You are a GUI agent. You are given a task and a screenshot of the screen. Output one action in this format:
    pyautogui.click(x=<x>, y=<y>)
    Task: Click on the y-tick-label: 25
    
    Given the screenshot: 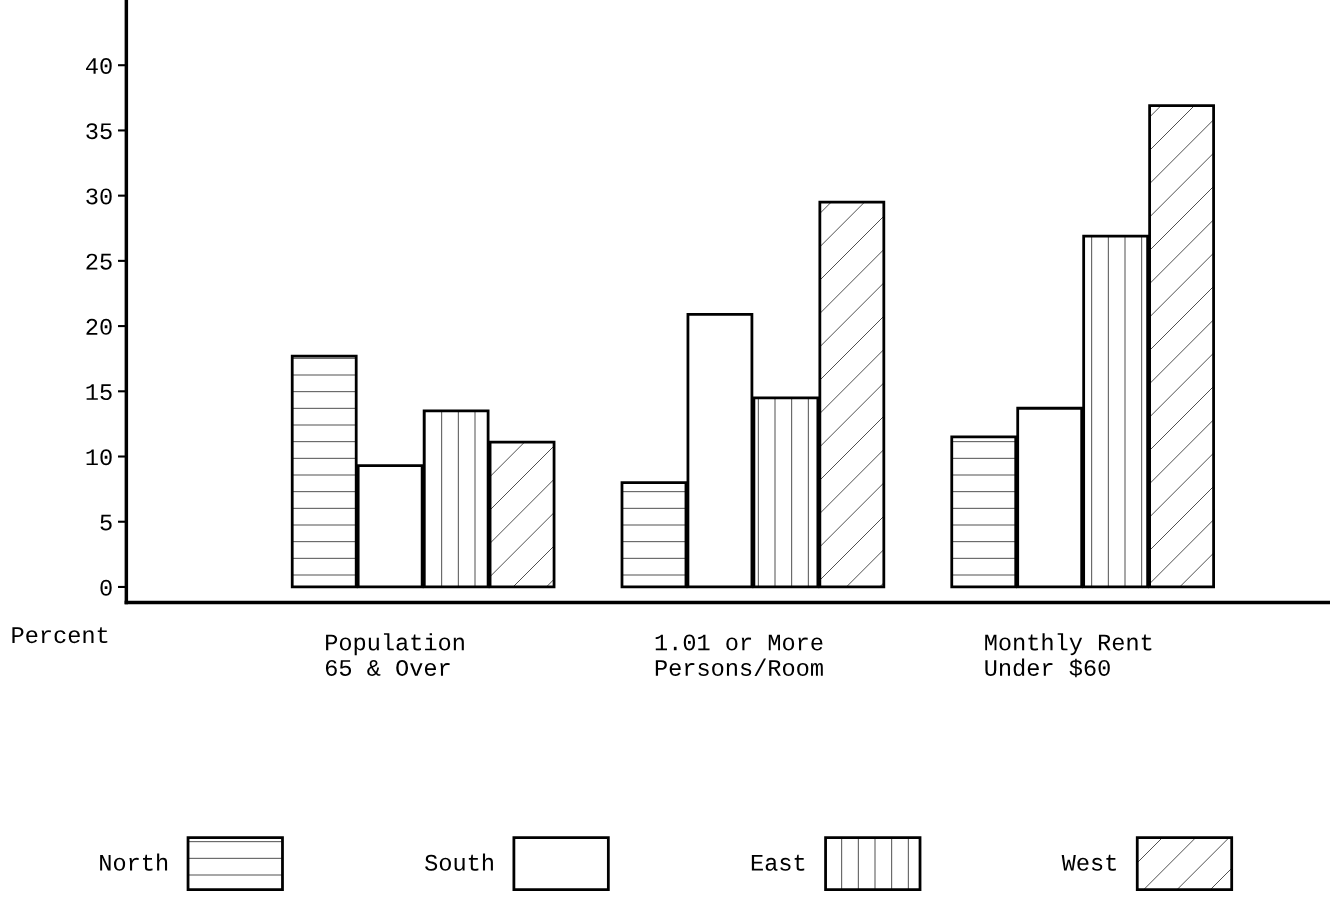 What is the action you would take?
    pyautogui.click(x=99, y=261)
    